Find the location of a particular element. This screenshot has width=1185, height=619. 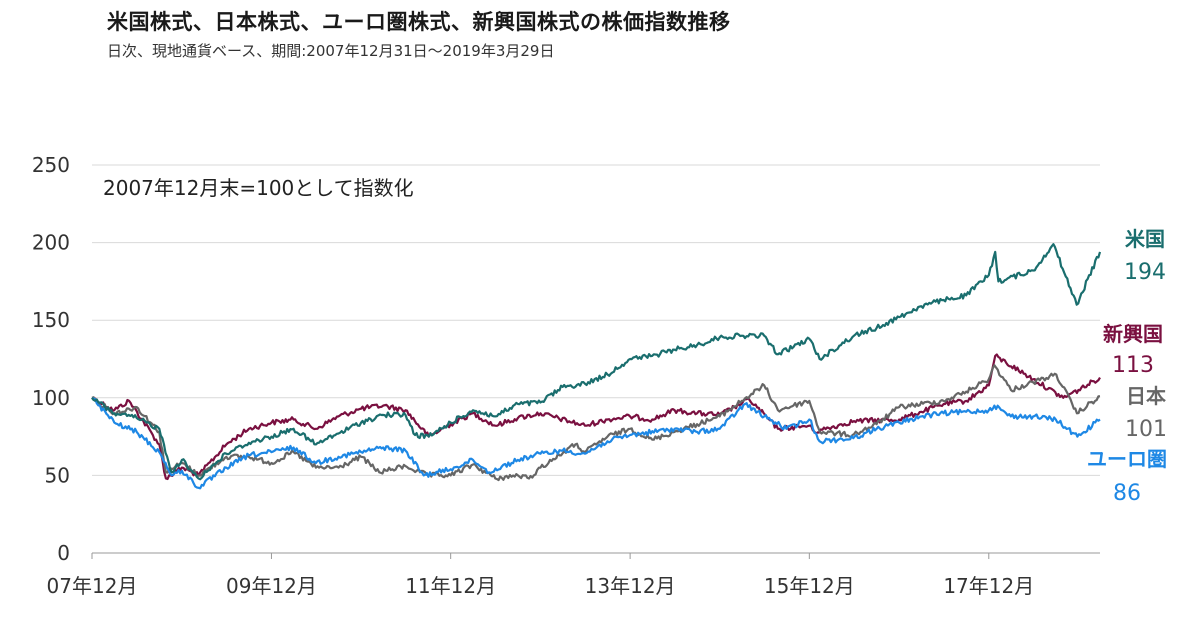

series-end-value: 194 is located at coordinates (1145, 272).